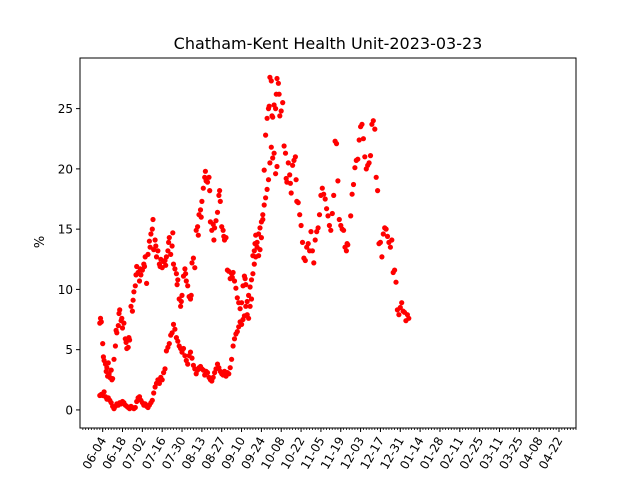 The image size is (640, 484). What do you see at coordinates (328, 43) in the screenshot?
I see `chart-title: Chatham-Kent Health Unit-2023-03-23` at bounding box center [328, 43].